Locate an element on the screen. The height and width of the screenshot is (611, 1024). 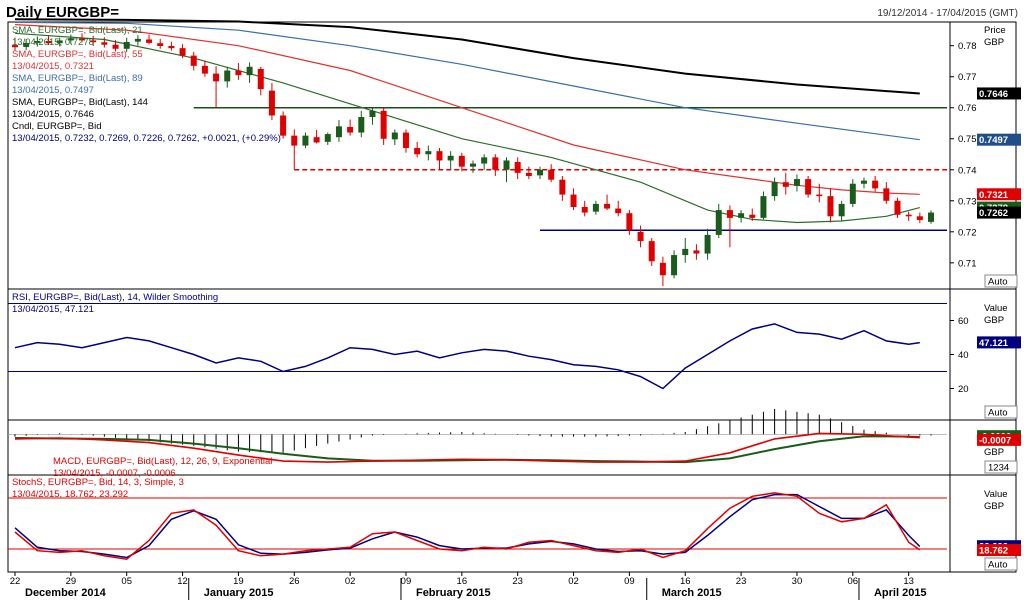
stoch-legend-text: 13/04/2015, 18.762, 23.292 is located at coordinates (70, 494).